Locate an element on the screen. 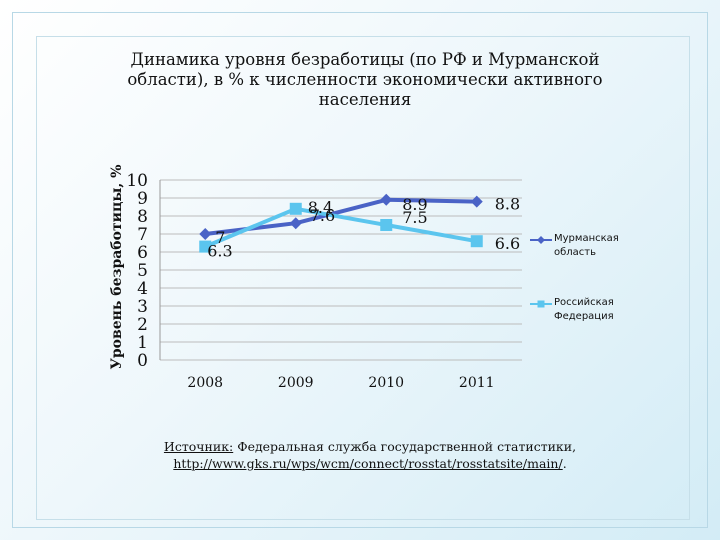 The image size is (720, 540). legend-swatch-russia is located at coordinates (541, 304).